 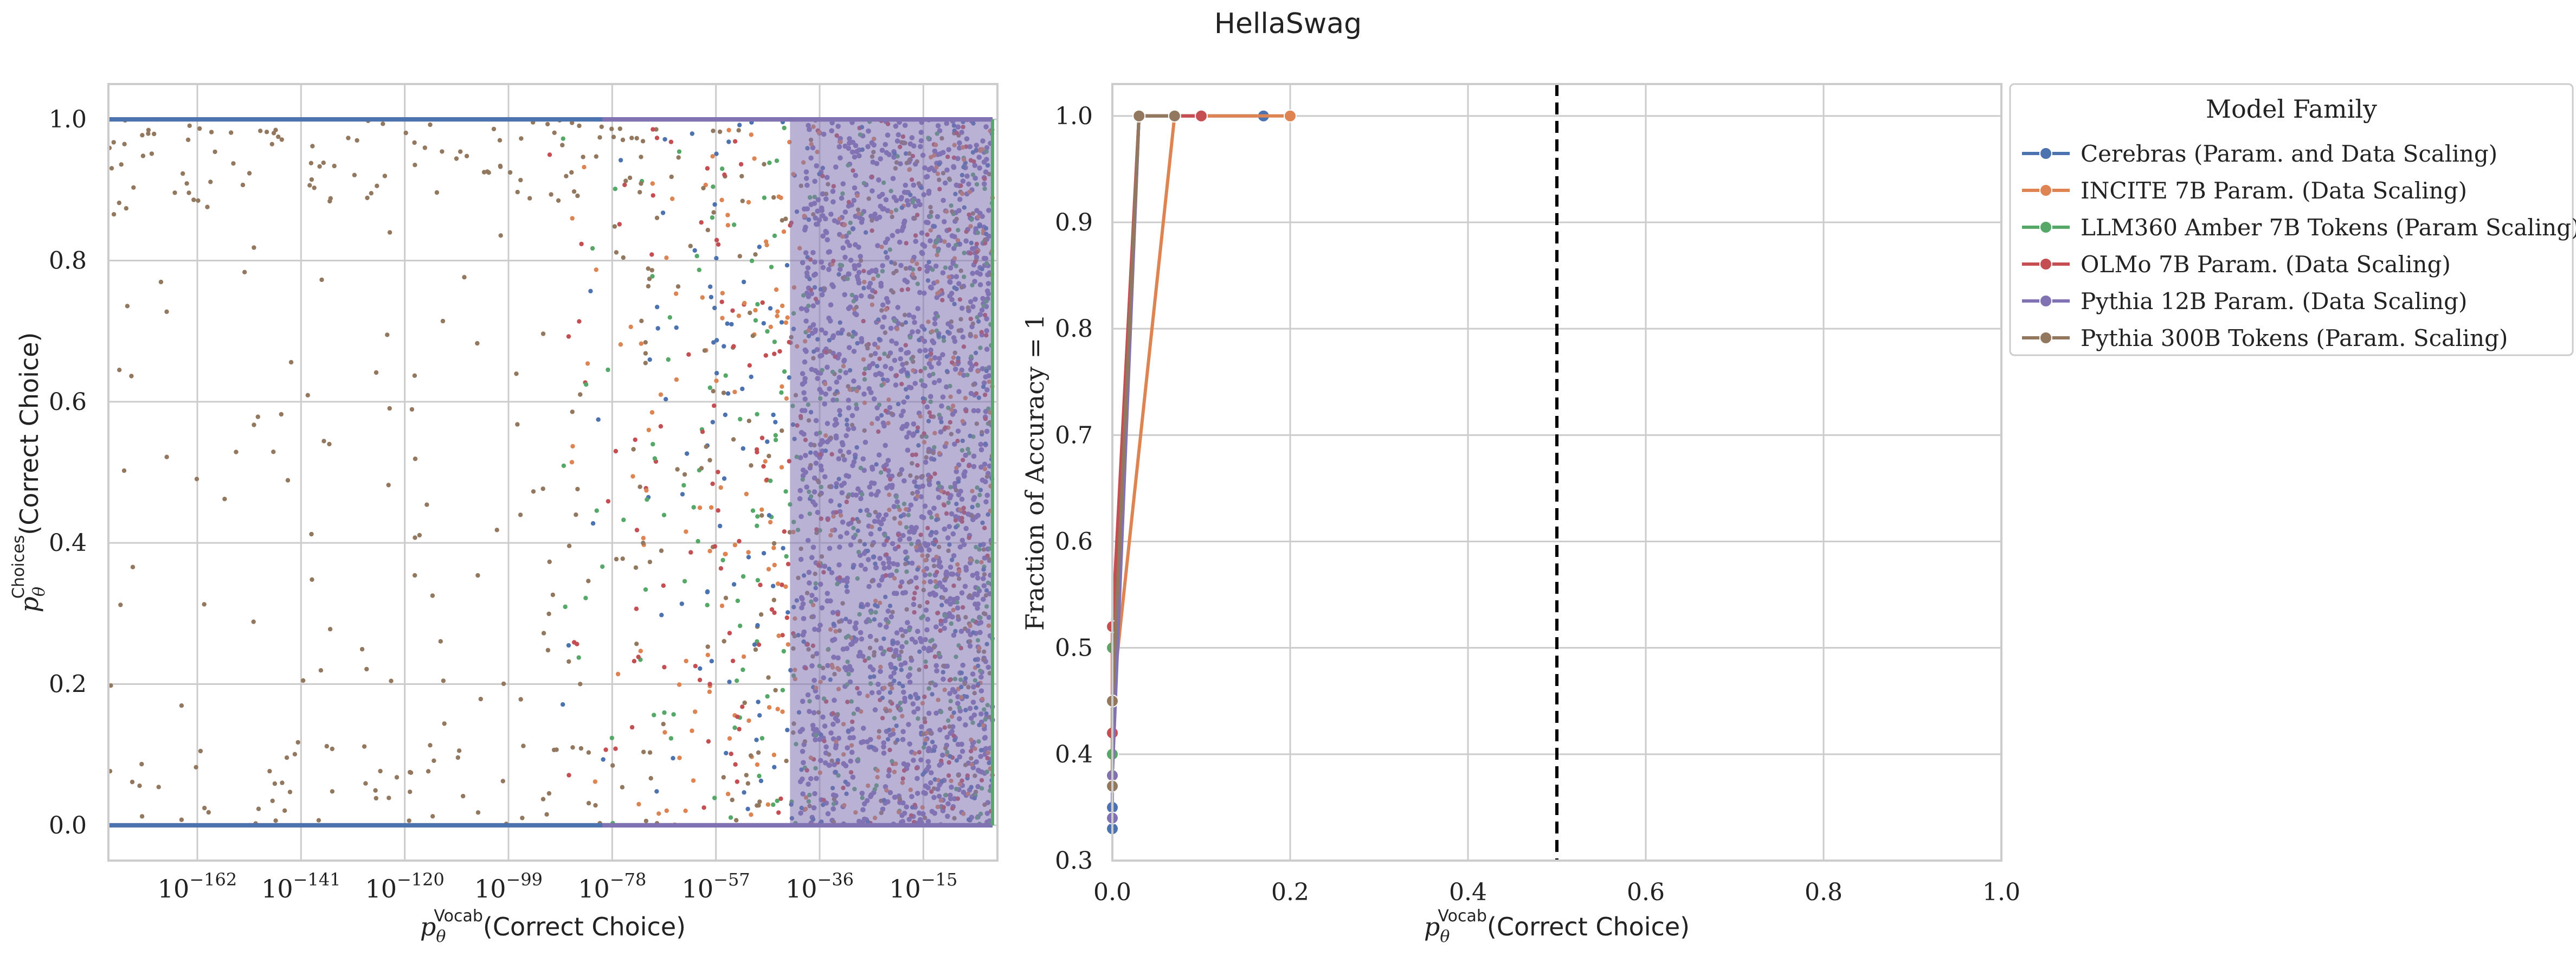 I want to click on scatter-y-axis-label-part-0: p, so click(x=29, y=604).